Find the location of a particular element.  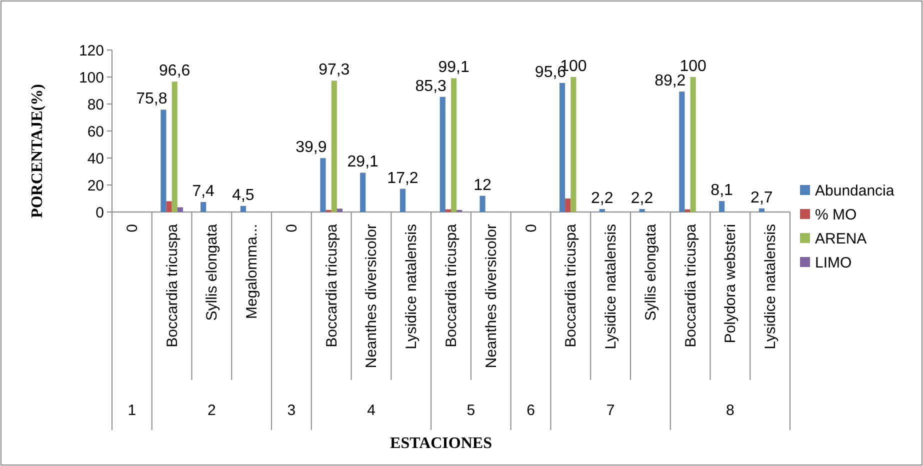

data-label: 17,2 is located at coordinates (402, 178).